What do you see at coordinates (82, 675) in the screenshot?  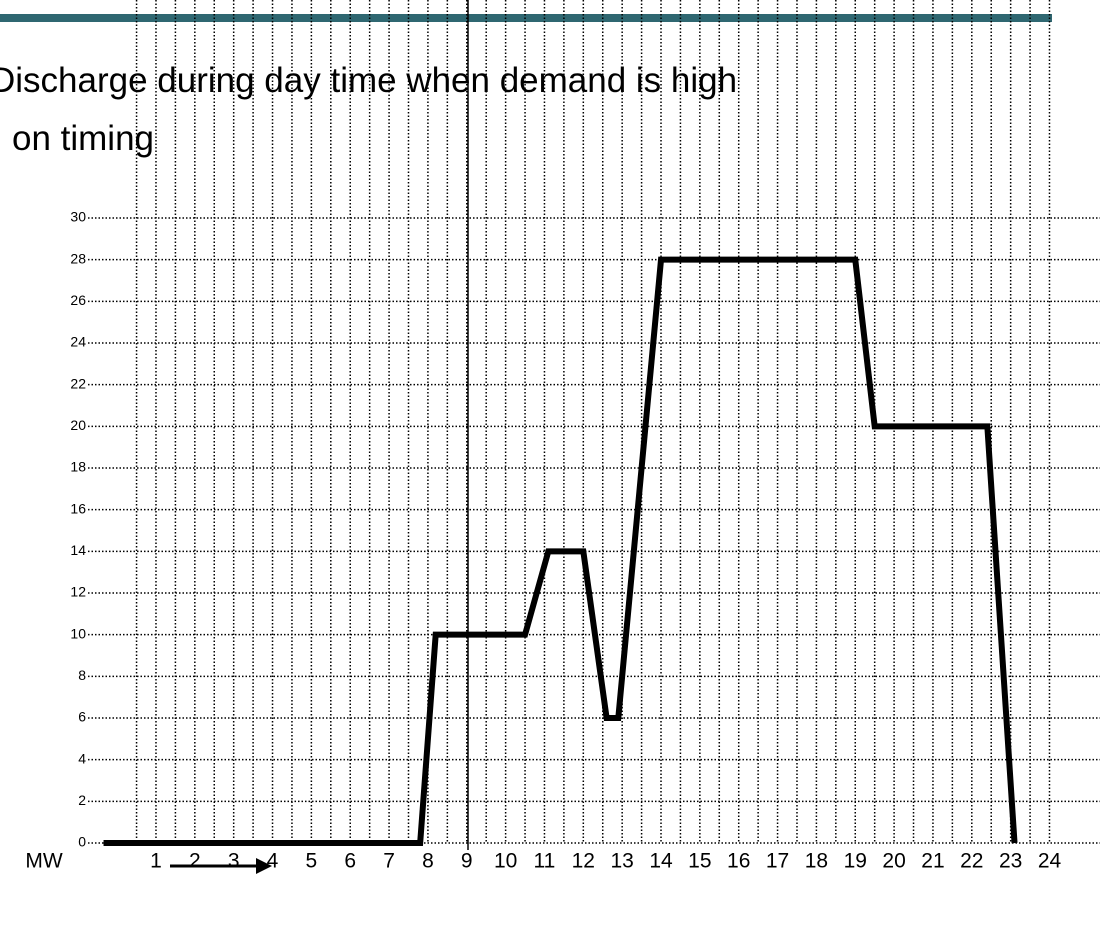 I see `y-tick-label: 8` at bounding box center [82, 675].